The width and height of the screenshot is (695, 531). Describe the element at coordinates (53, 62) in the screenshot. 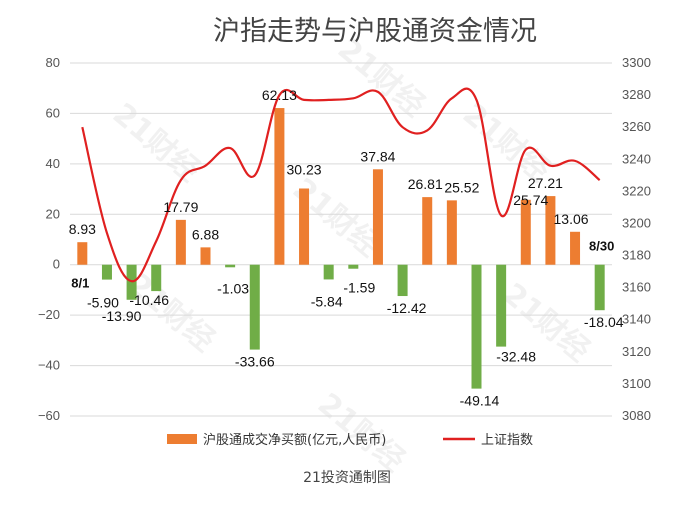

I see `left-tick-label: 80` at that location.